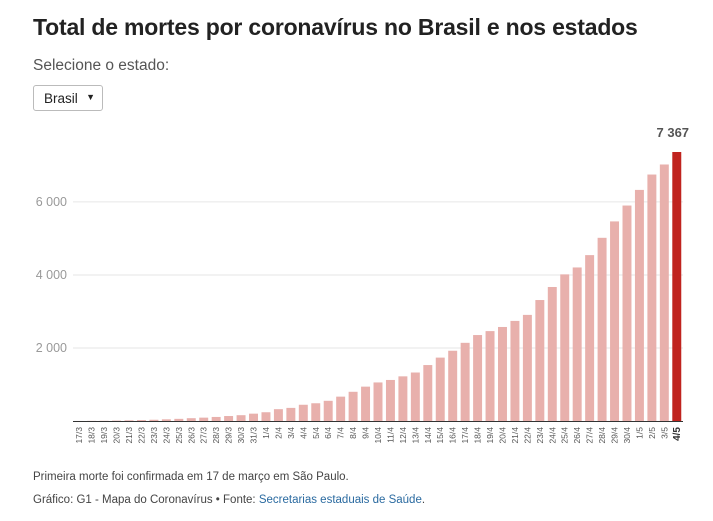  Describe the element at coordinates (241, 435) in the screenshot. I see `x-tick-label: 30/3` at that location.